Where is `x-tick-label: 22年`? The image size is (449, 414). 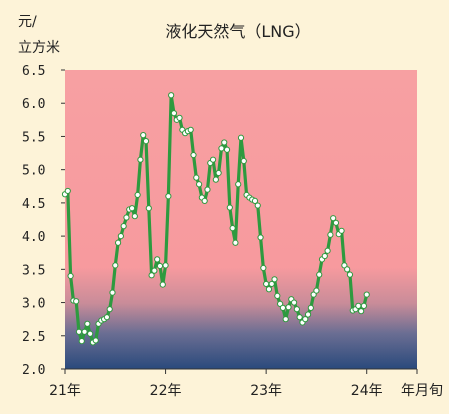
x-tick-label: 22年 is located at coordinates (166, 391).